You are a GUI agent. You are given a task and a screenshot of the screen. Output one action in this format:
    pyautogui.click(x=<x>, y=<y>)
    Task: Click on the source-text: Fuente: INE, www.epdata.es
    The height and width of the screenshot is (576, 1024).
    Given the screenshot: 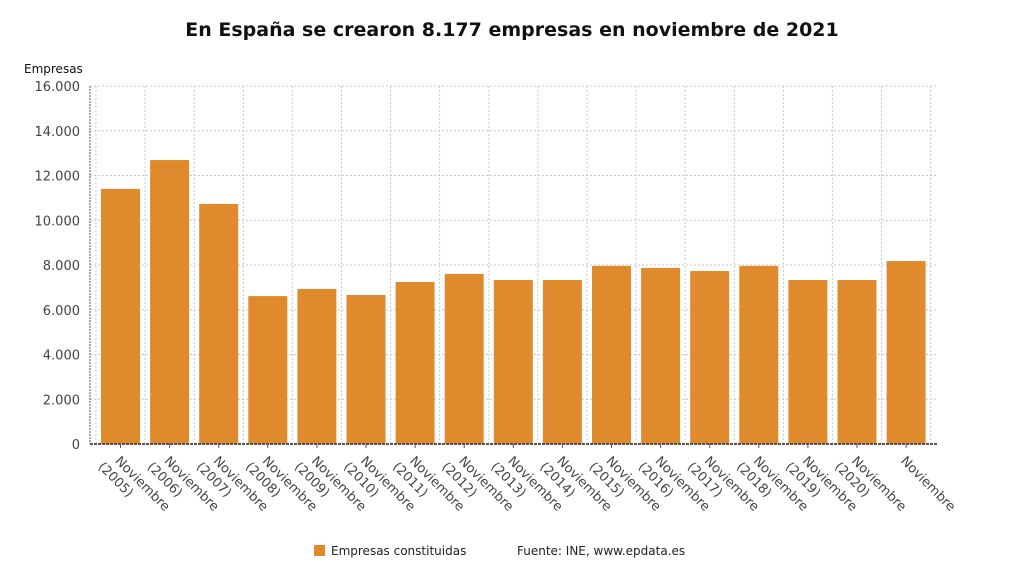 What is the action you would take?
    pyautogui.click(x=601, y=551)
    